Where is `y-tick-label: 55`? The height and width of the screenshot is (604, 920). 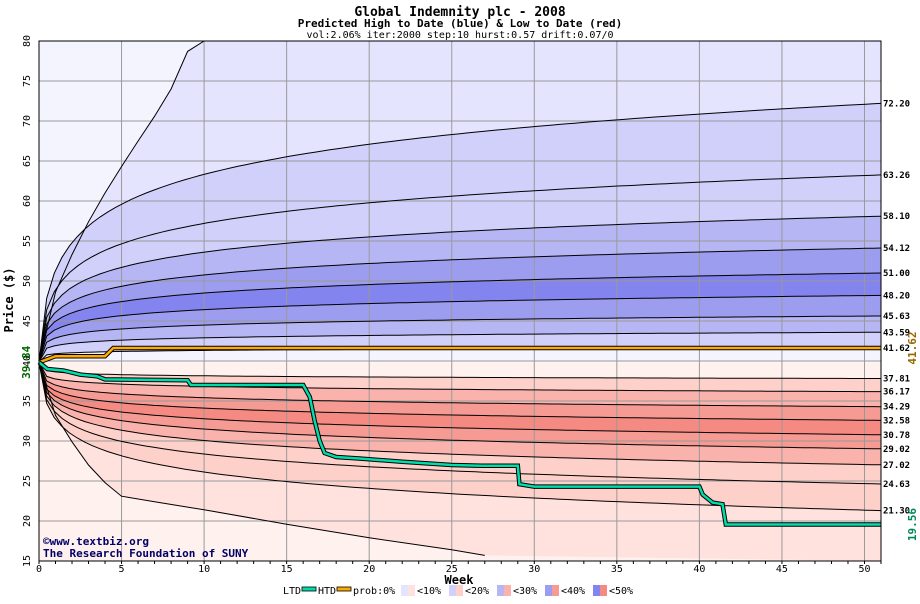 y-tick-label: 55 is located at coordinates (27, 241).